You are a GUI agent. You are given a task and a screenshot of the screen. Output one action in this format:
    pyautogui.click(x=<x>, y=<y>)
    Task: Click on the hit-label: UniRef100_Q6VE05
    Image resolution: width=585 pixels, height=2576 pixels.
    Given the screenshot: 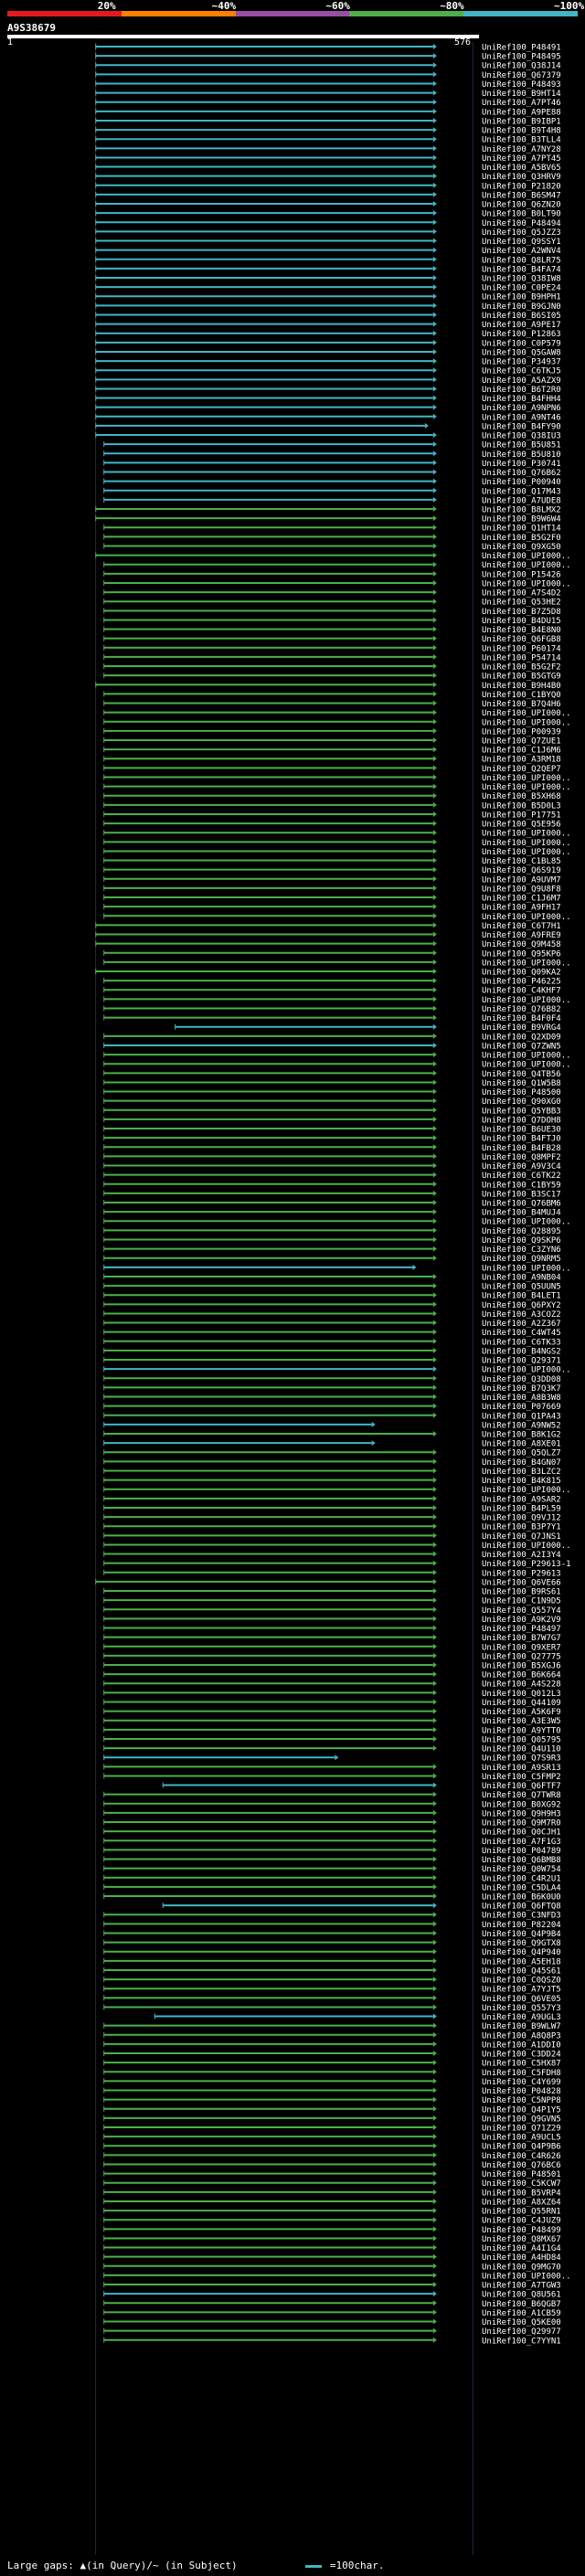 What is the action you would take?
    pyautogui.click(x=521, y=1999)
    